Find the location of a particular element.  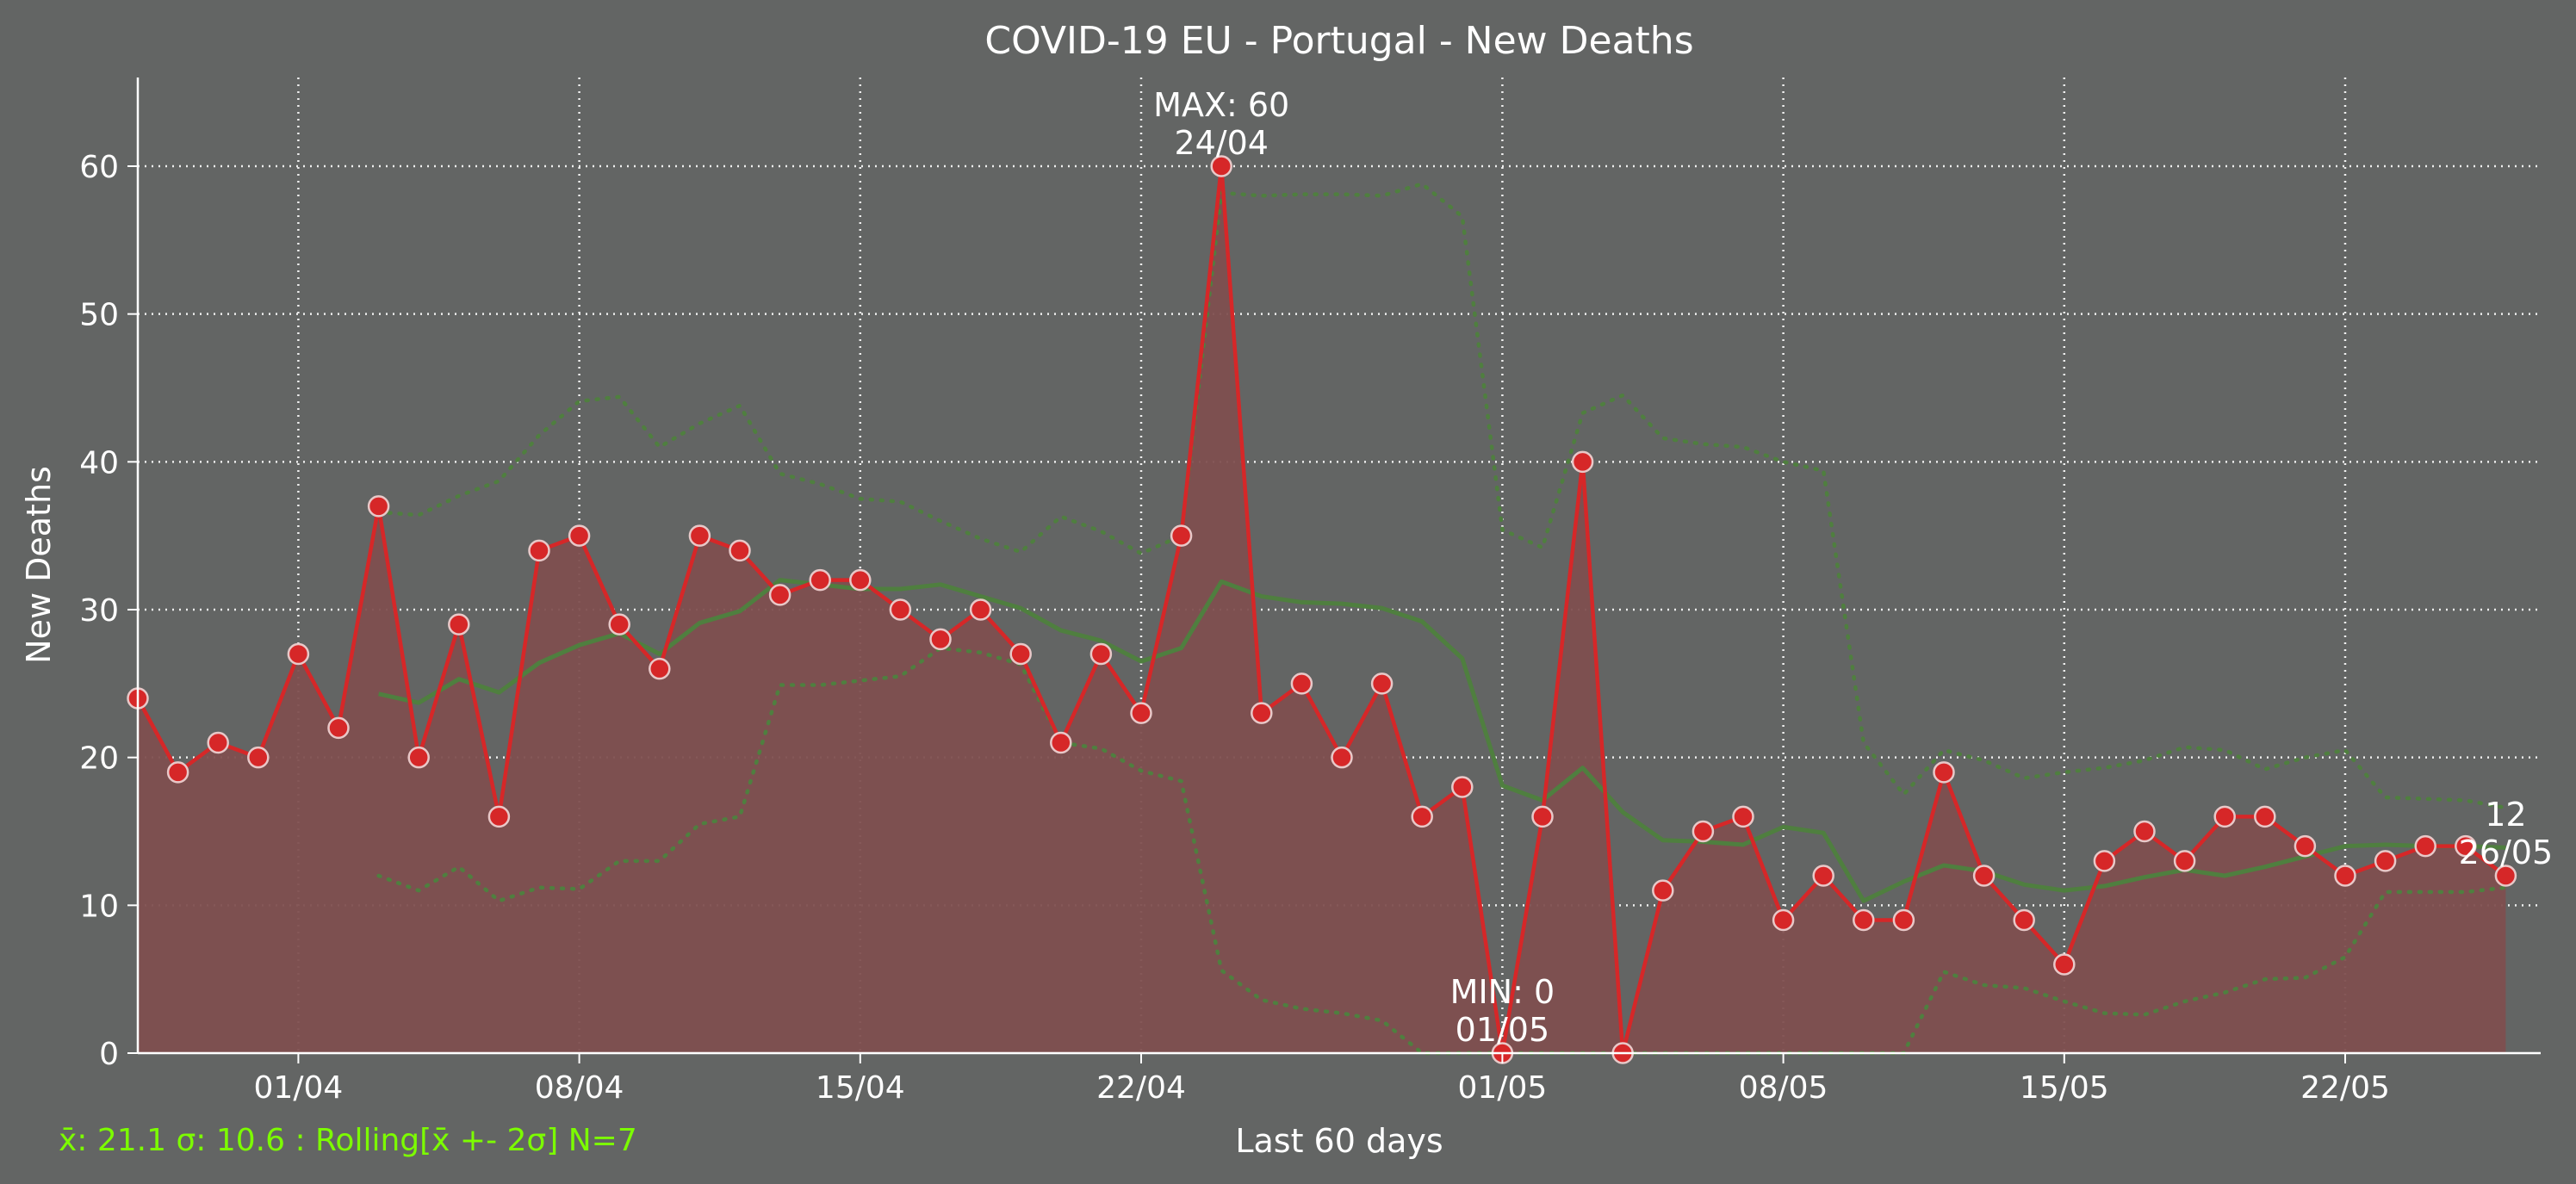

chart-title: COVID-19 EU - Portugal - New Deaths is located at coordinates (1338, 41).